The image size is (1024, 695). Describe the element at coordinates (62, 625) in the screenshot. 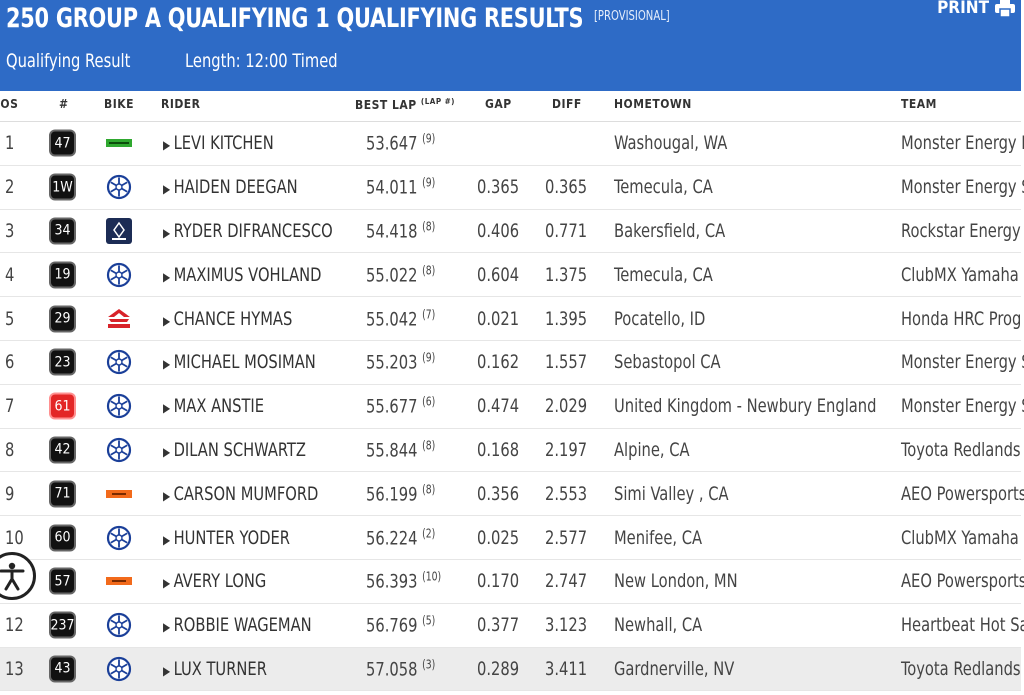

I see `number-plate: 237` at that location.